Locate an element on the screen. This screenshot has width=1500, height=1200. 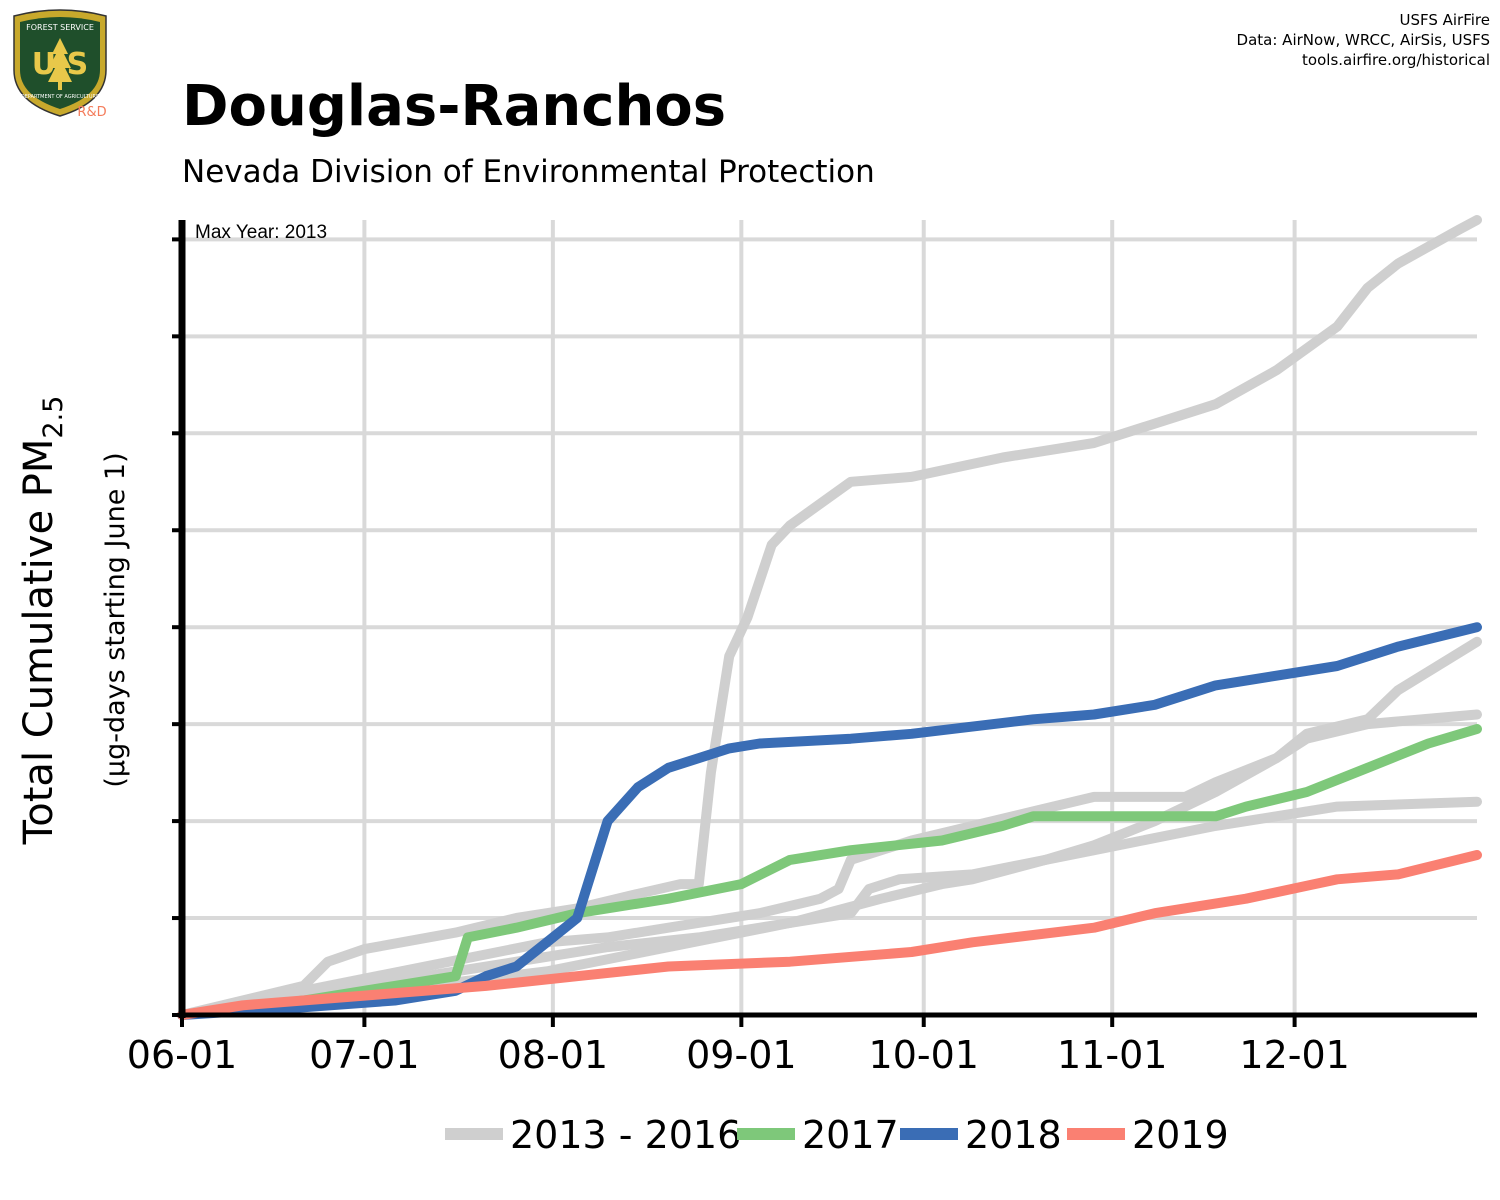
y-axis-label-main: Total Cumulative PM is located at coordinates (39, 642).